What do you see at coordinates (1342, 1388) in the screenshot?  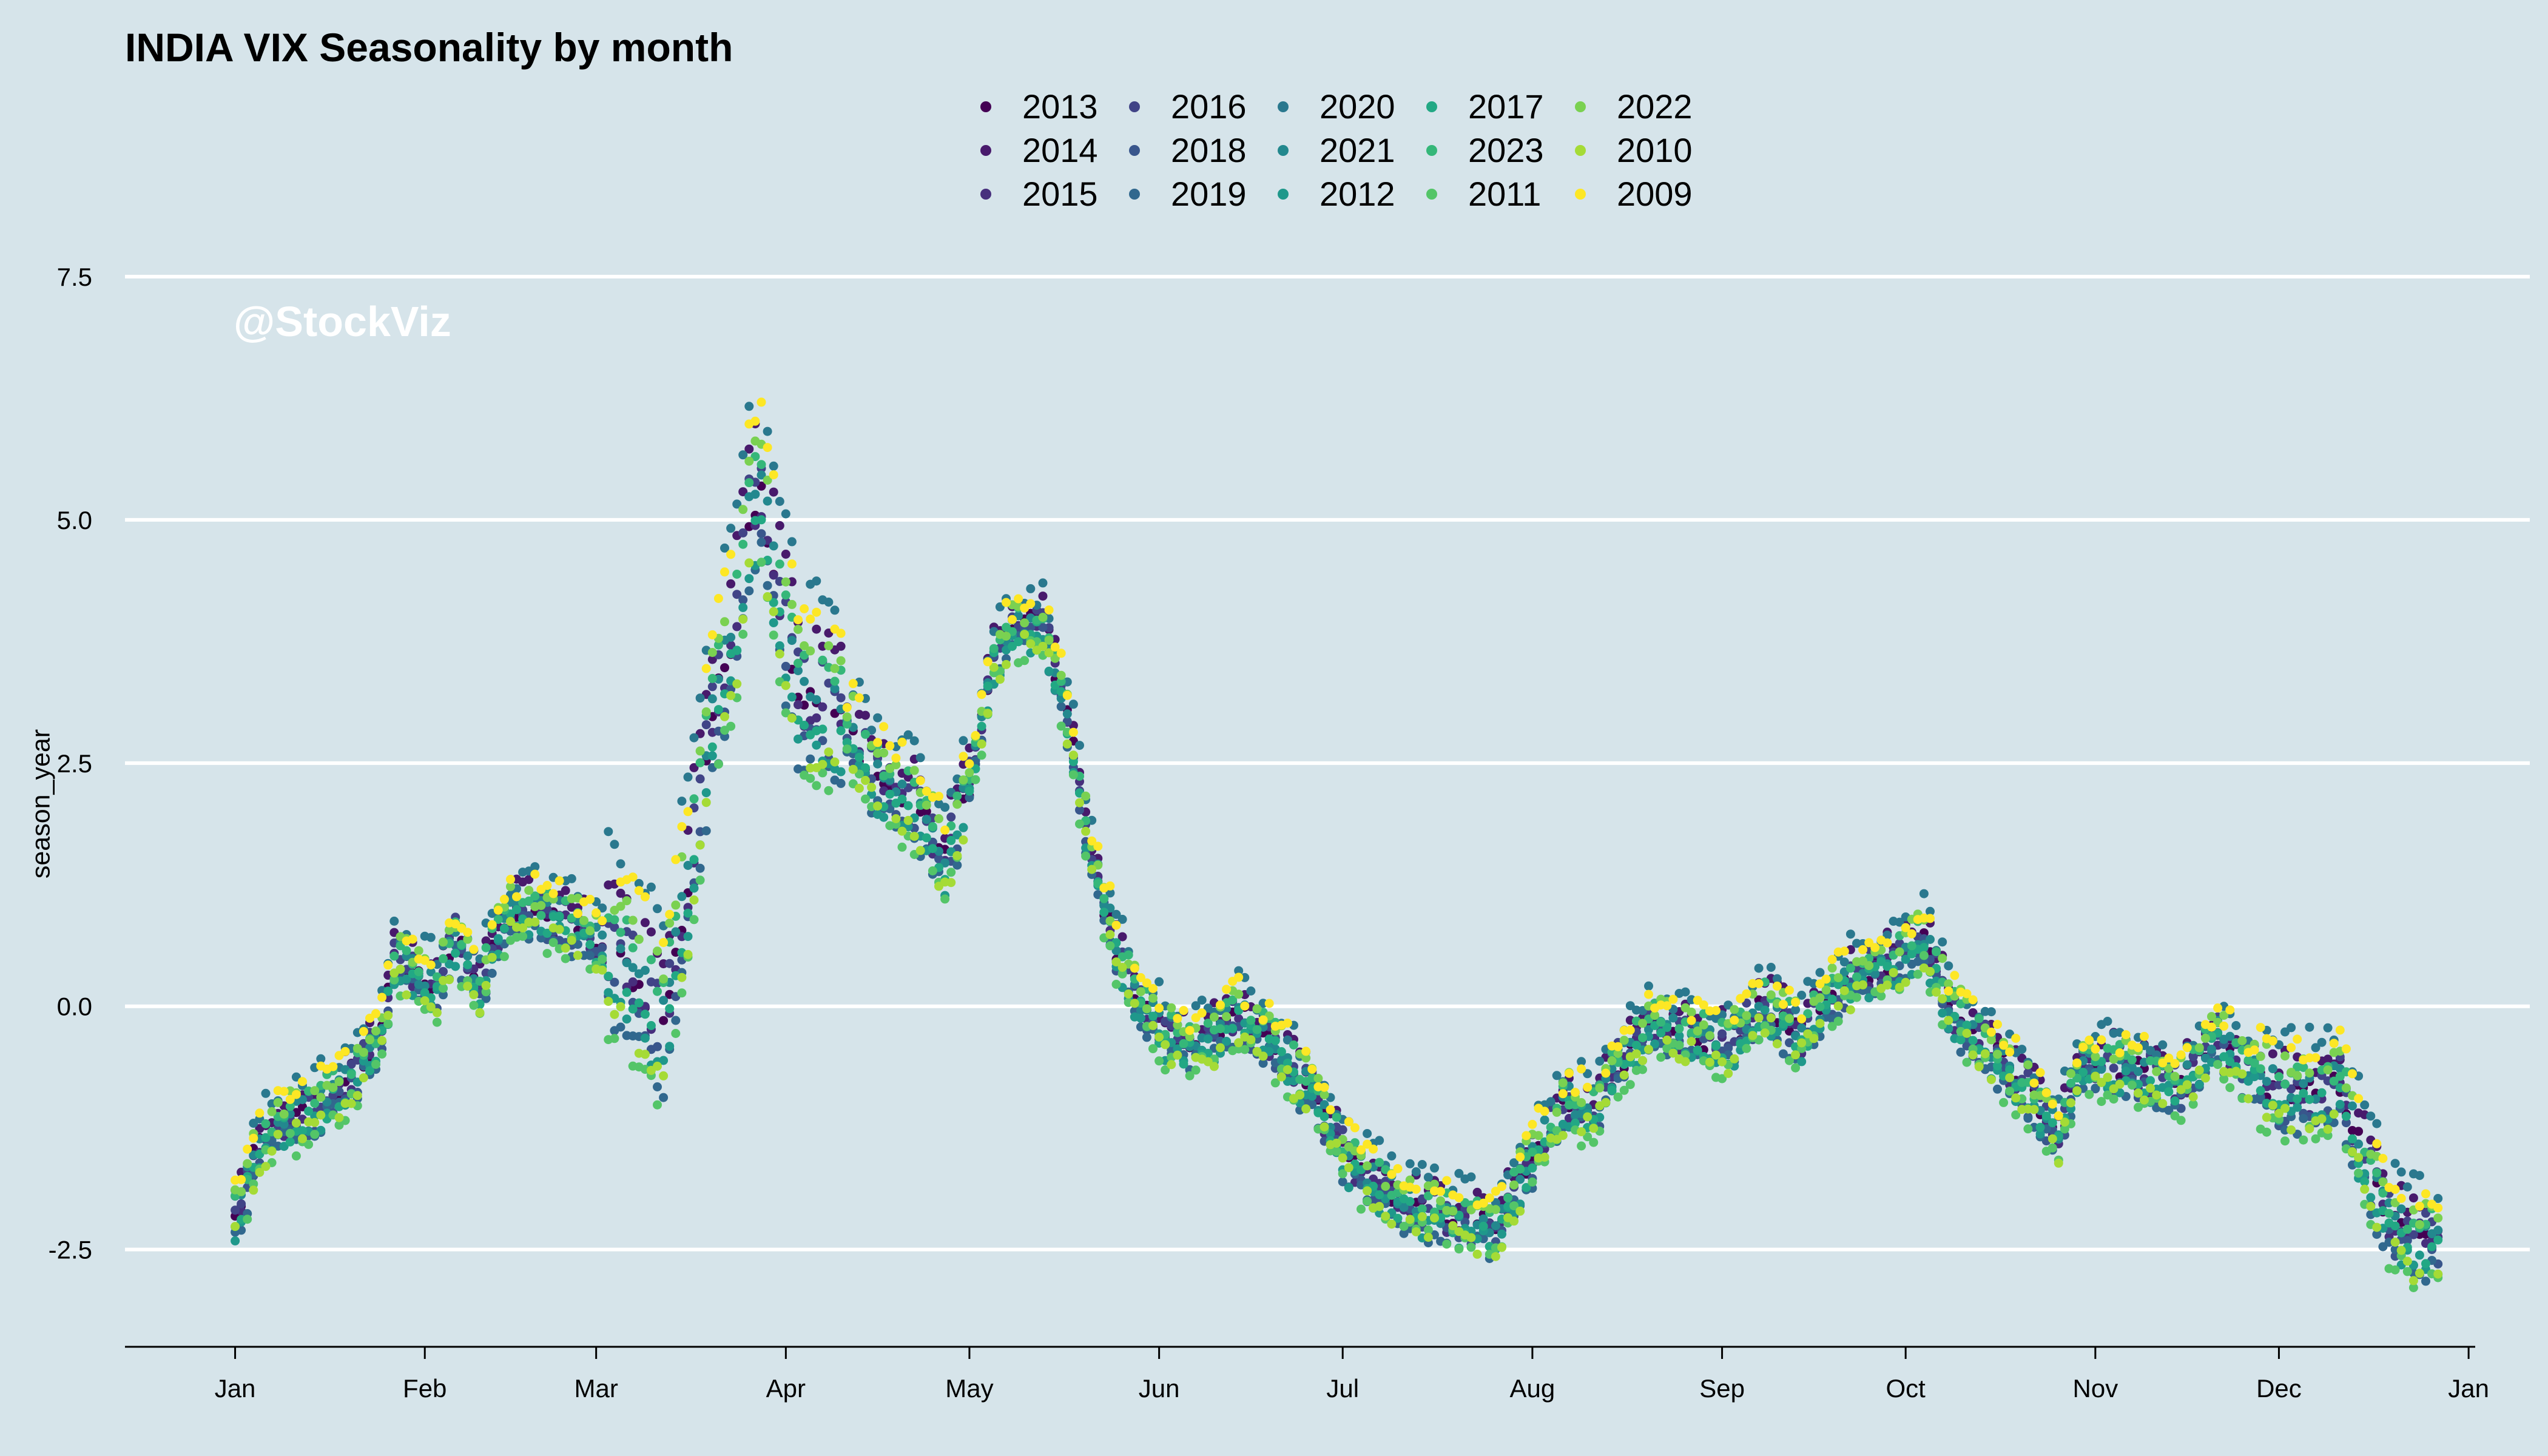 I see `x-tick-label: Jul` at bounding box center [1342, 1388].